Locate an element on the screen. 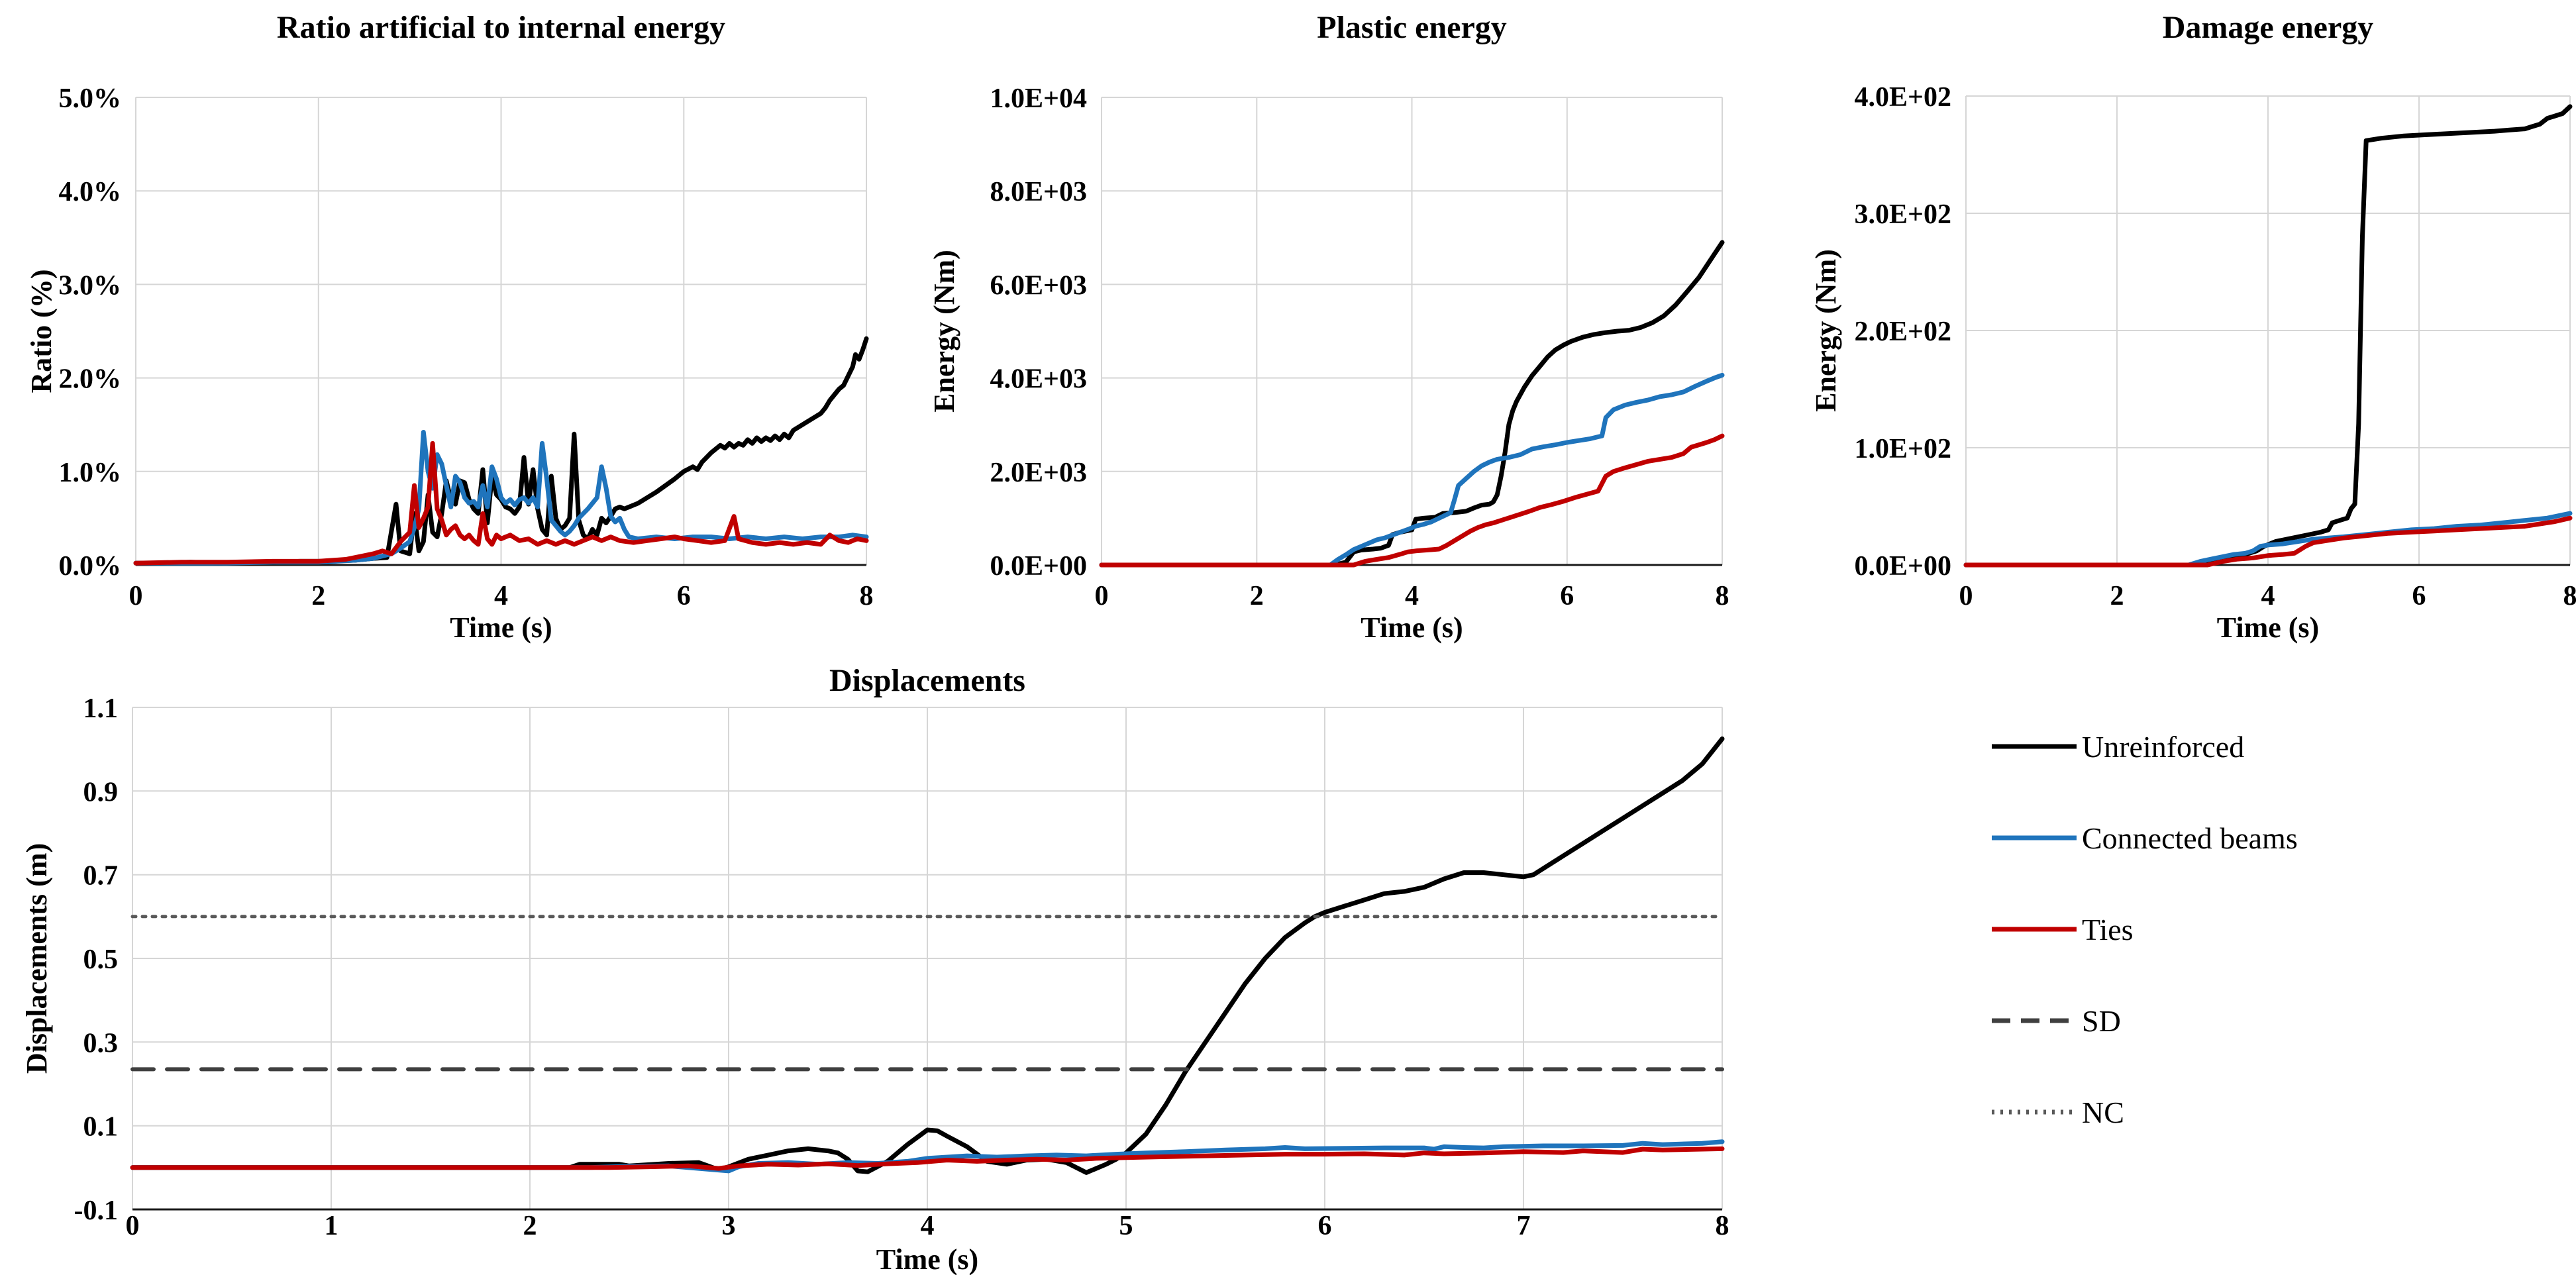 Image resolution: width=2576 pixels, height=1275 pixels. legend-line-sd-icon is located at coordinates (2034, 1020).